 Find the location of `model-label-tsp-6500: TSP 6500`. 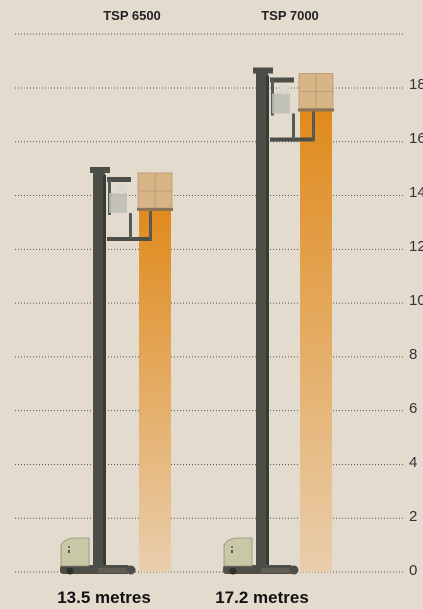

model-label-tsp-6500: TSP 6500 is located at coordinates (132, 15).